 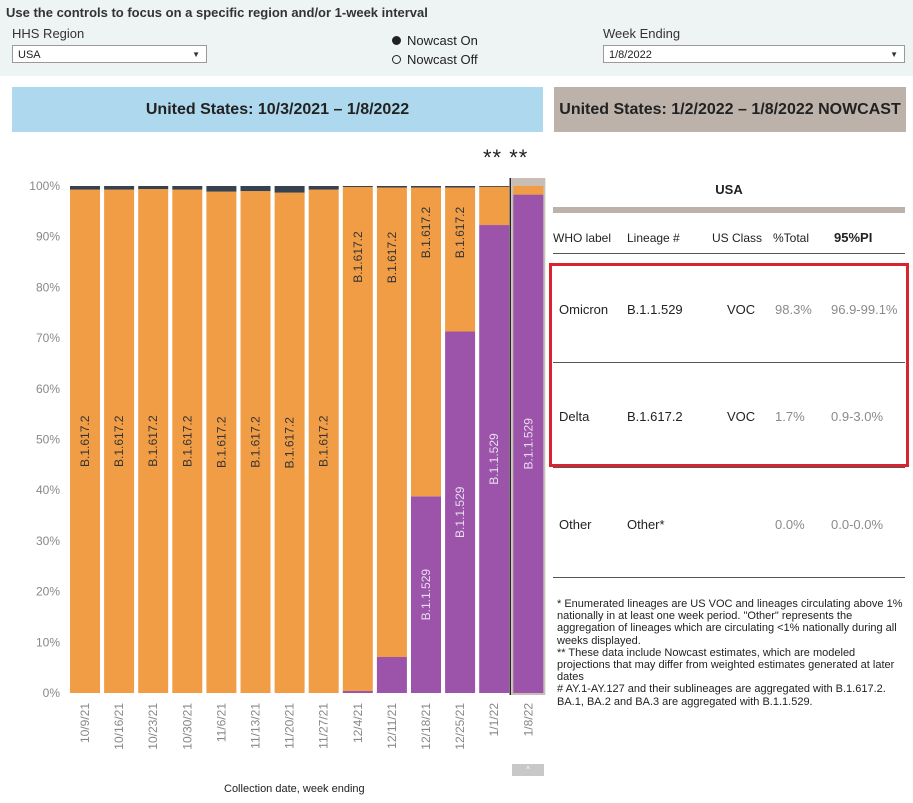 I want to click on table-header-rule, so click(x=729, y=253).